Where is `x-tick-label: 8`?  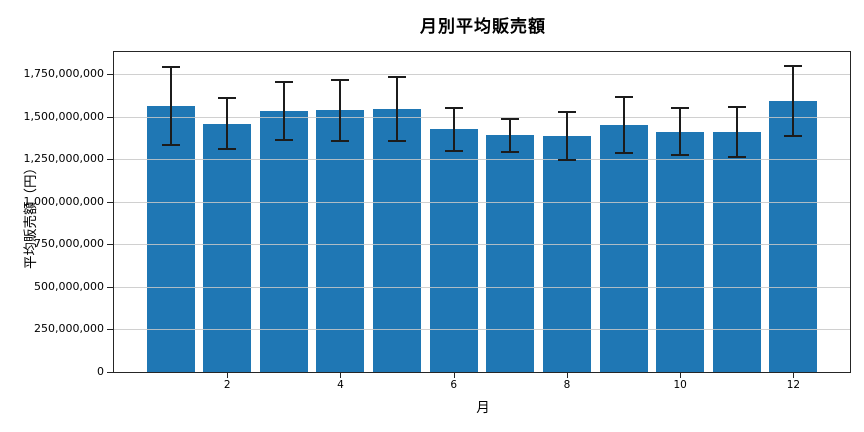 x-tick-label: 8 is located at coordinates (567, 385).